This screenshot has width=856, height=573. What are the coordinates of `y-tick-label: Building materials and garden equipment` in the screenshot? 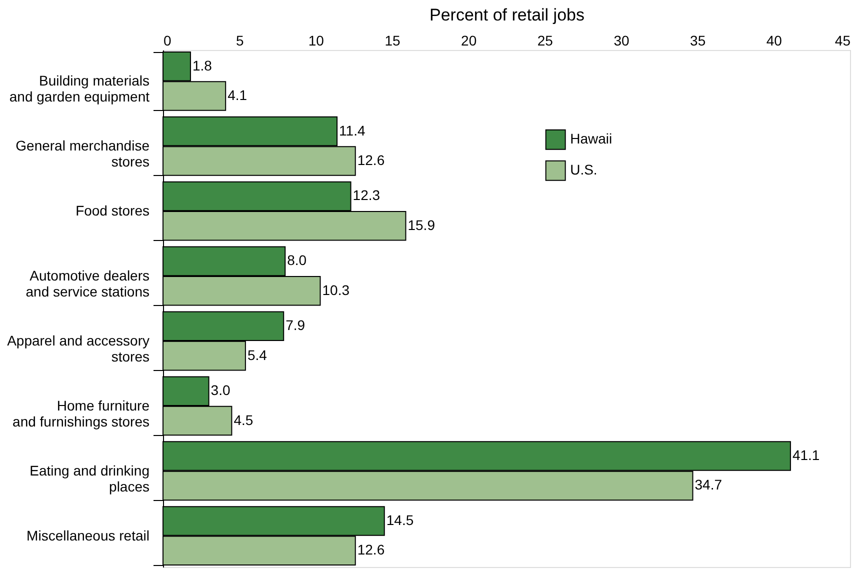 It's located at (79, 88).